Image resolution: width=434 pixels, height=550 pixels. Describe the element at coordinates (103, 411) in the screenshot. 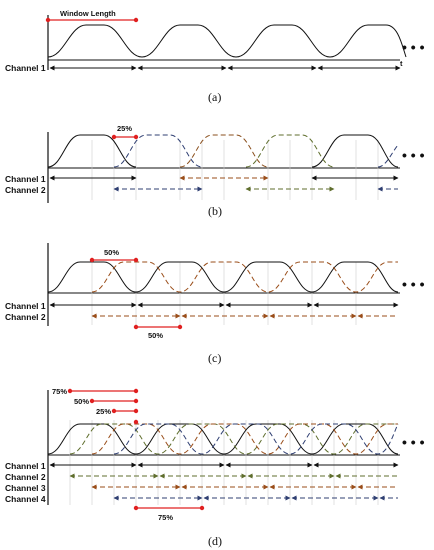

I see `overlap-label-25: 25%` at that location.